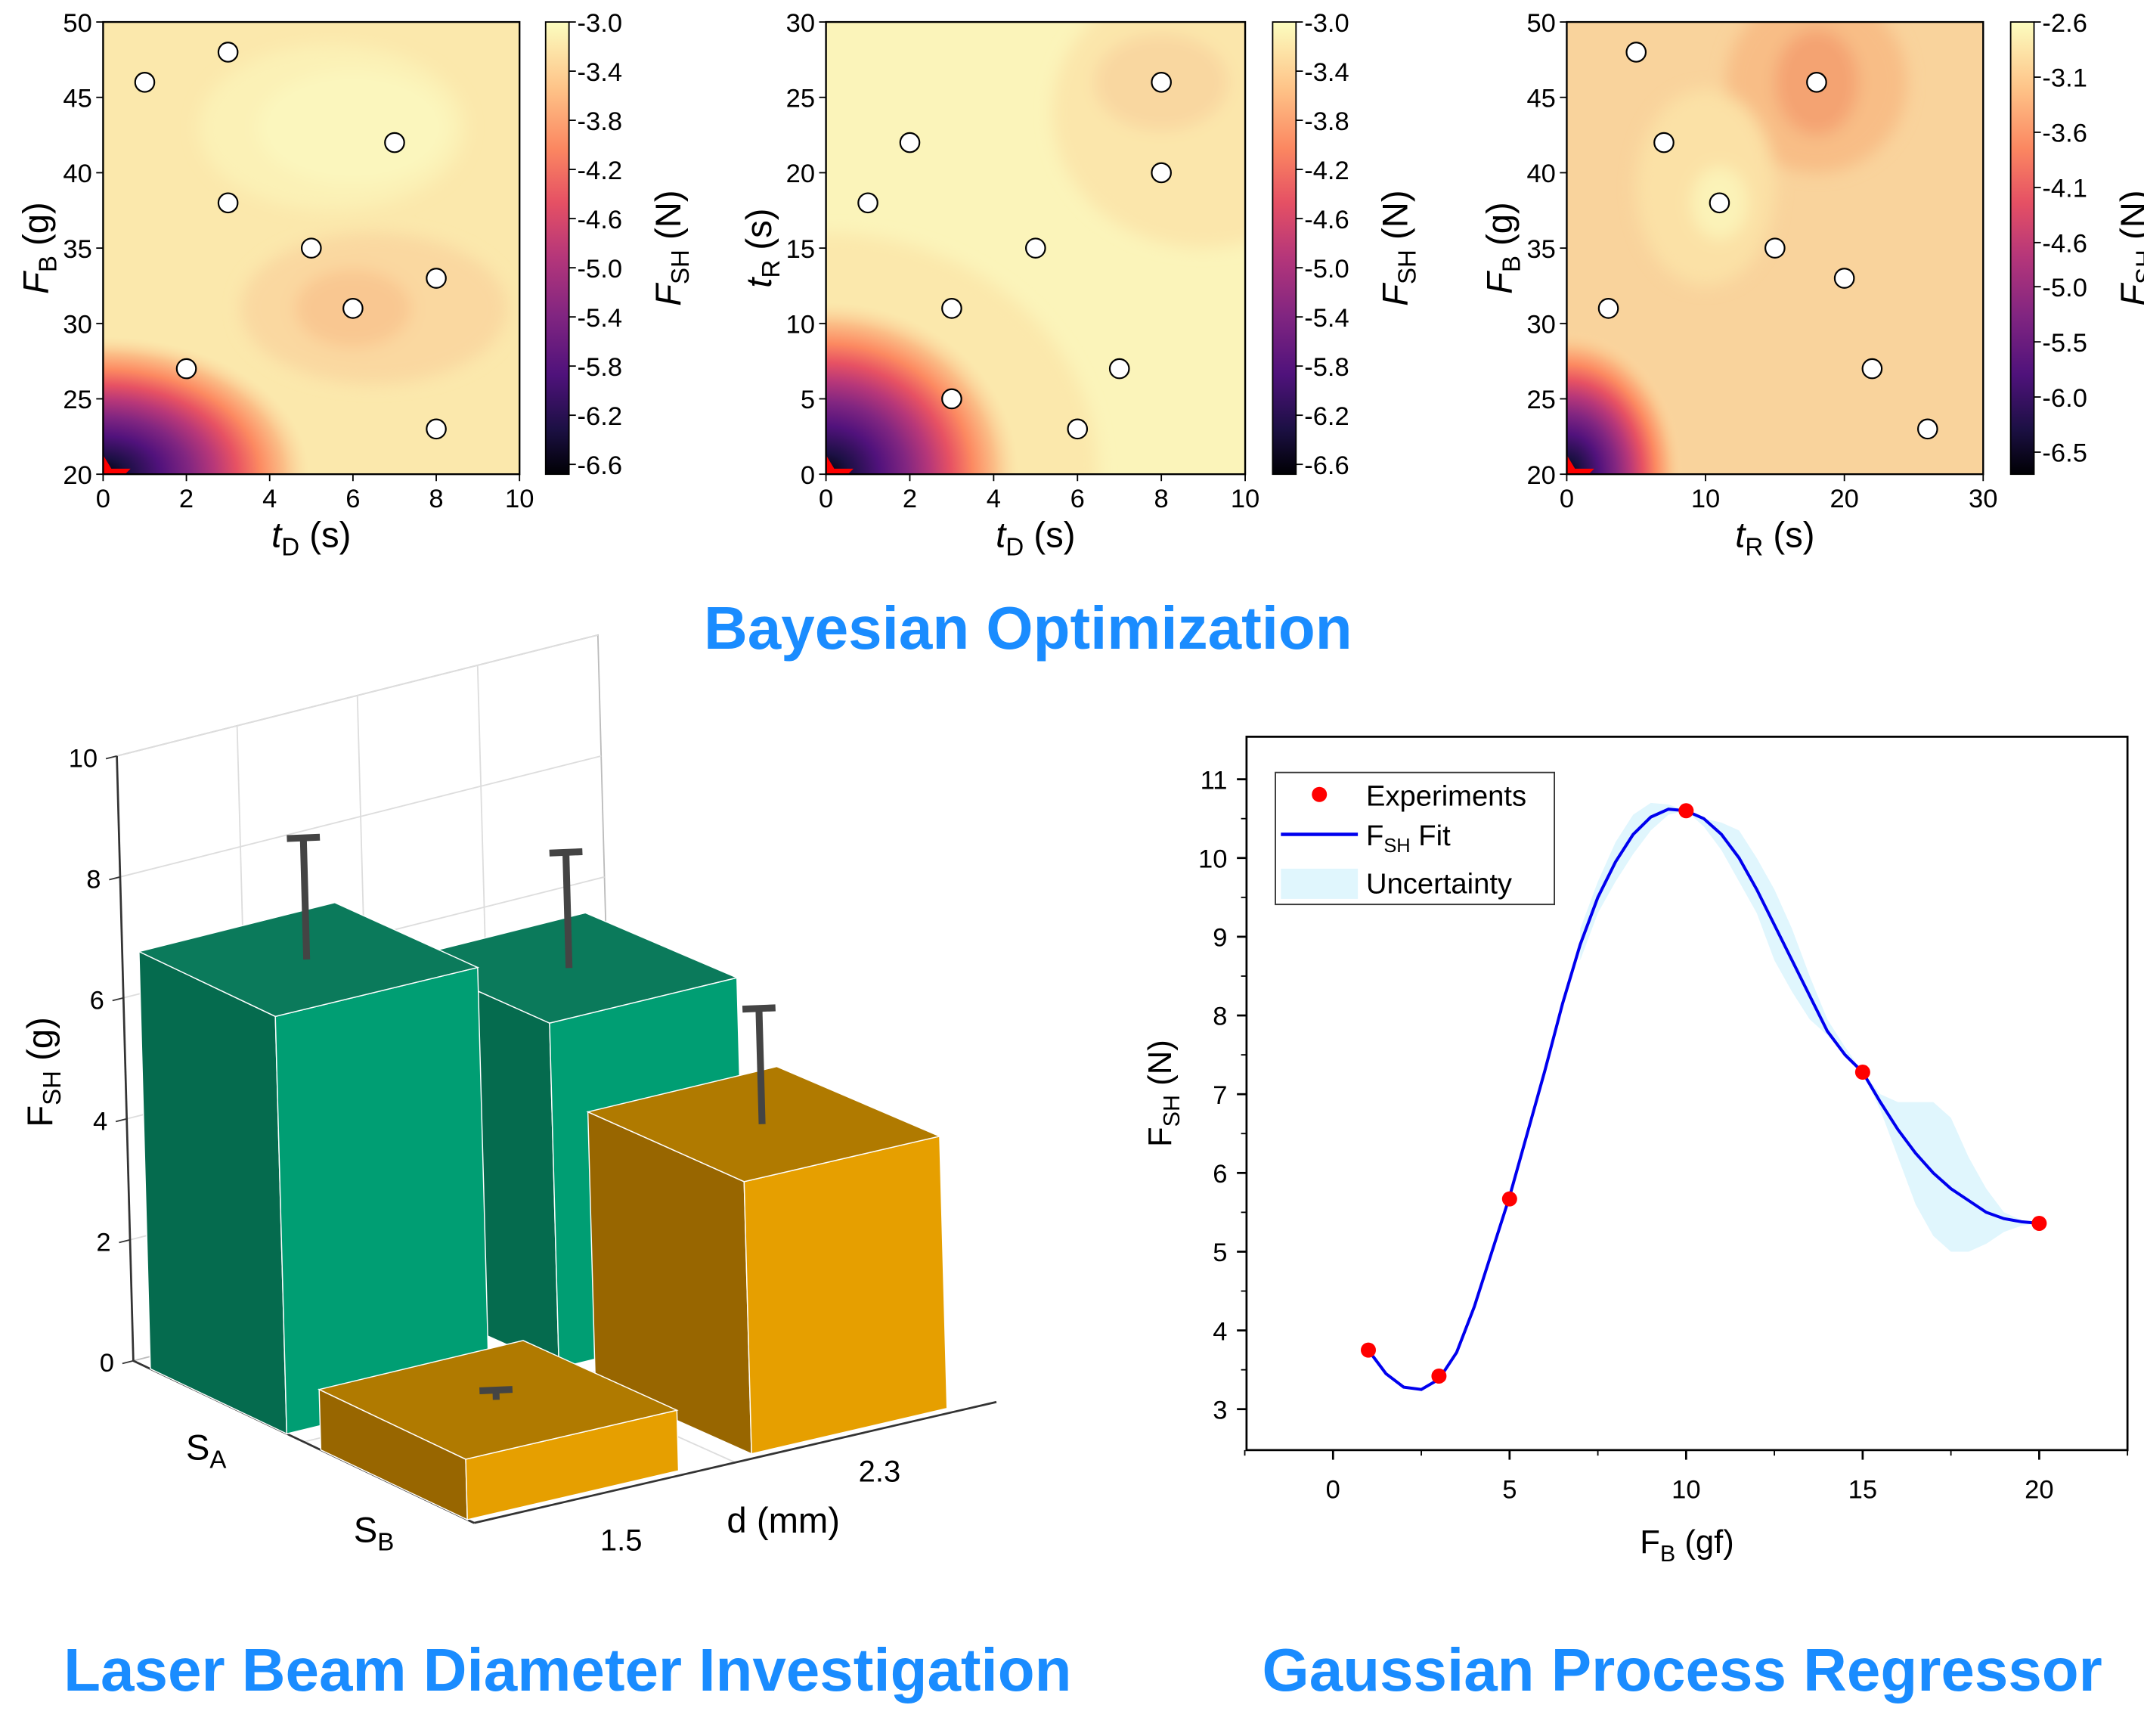 The width and height of the screenshot is (2144, 1736). What do you see at coordinates (290, 547) in the screenshot?
I see `x-axis-label-sub: D` at bounding box center [290, 547].